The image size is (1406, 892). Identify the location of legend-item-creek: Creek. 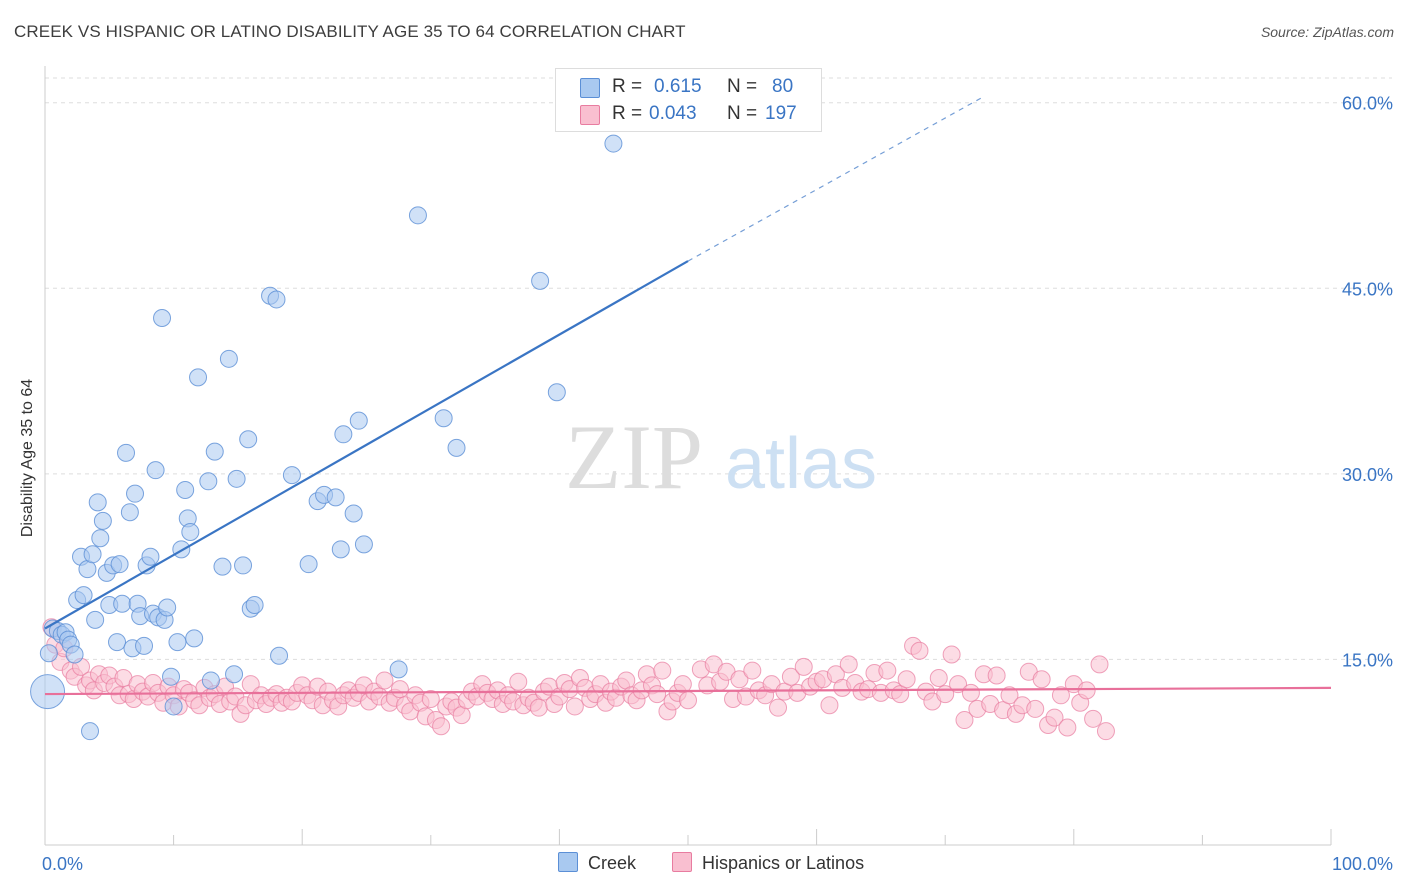
(597, 863).